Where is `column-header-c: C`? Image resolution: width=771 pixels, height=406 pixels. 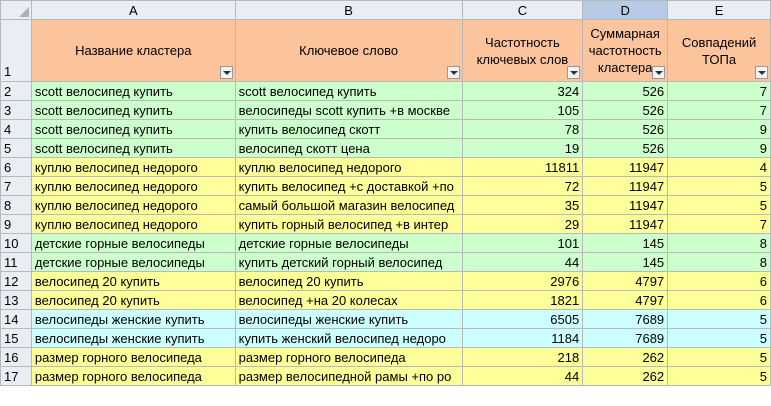 column-header-c: C is located at coordinates (522, 10).